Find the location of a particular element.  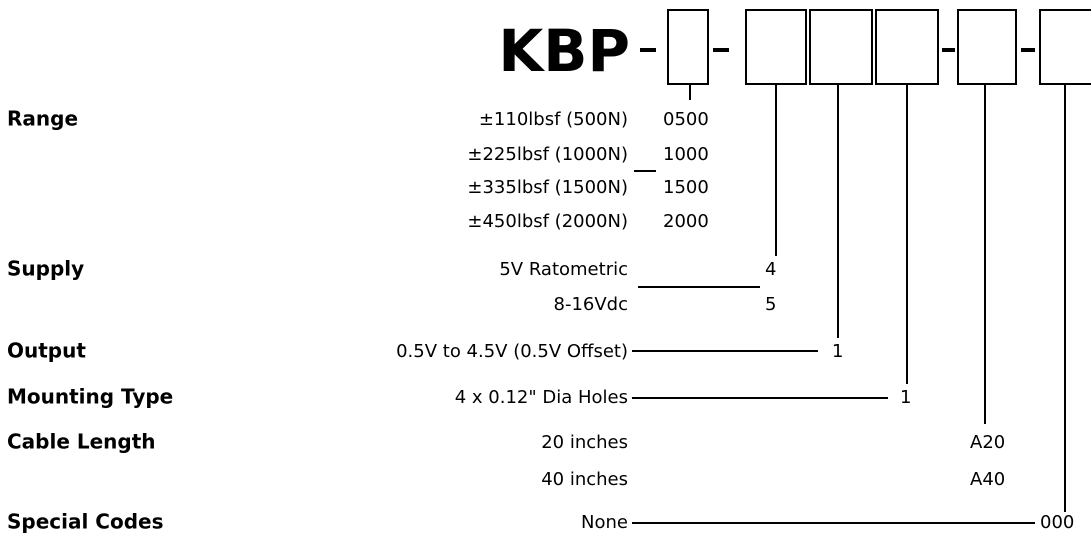

option-text: 0.5V to 4.5V (0.5V Offset) is located at coordinates (512, 351).